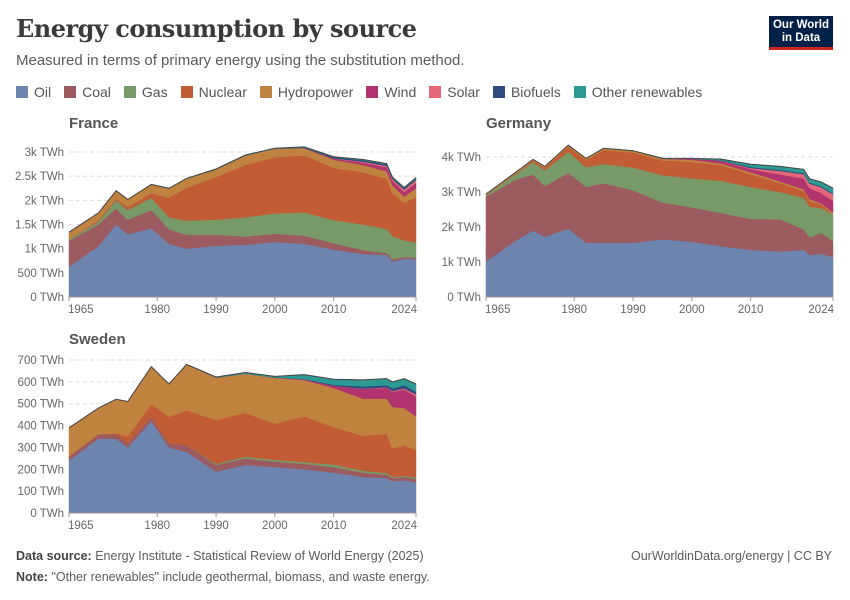  I want to click on legend-label: Wind, so click(400, 92).